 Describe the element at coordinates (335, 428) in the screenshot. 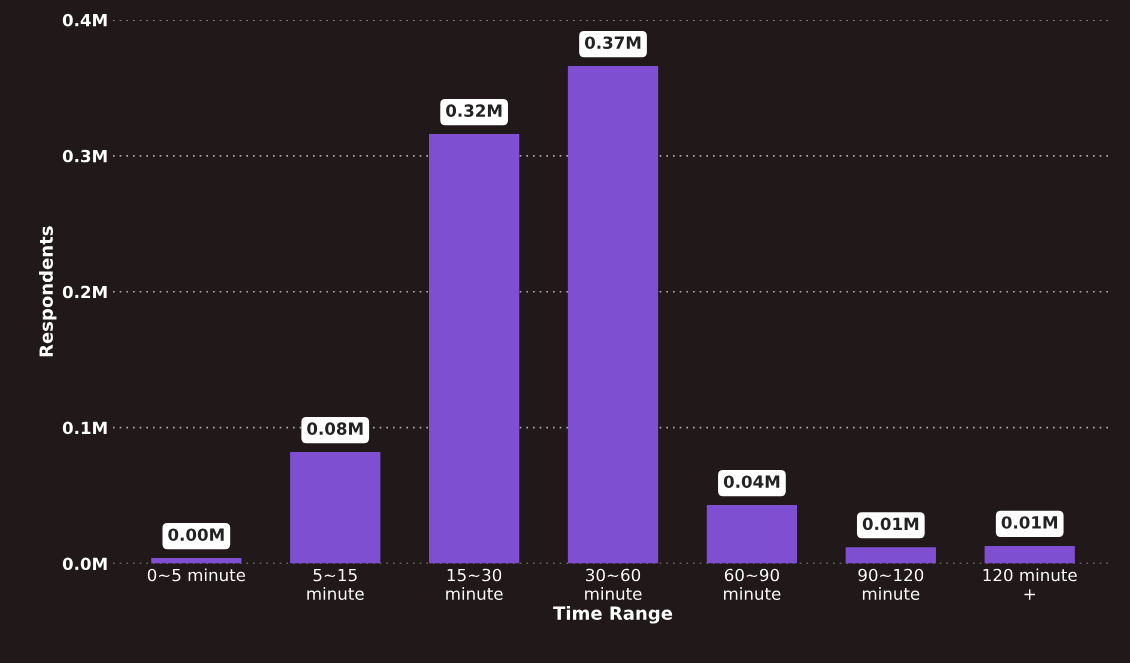

I see `data-label: 0.08M` at that location.